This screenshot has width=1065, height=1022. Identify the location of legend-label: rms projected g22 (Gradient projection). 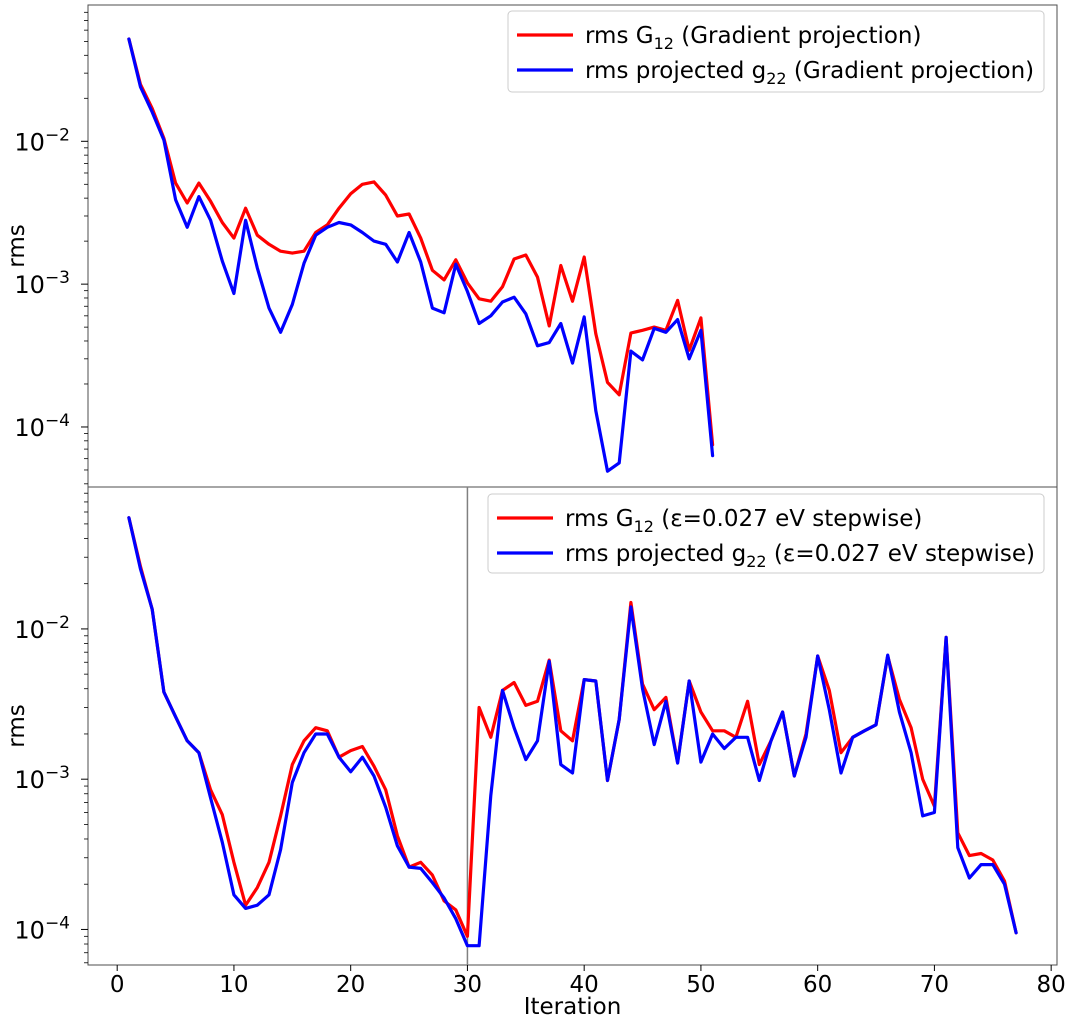
(809, 73).